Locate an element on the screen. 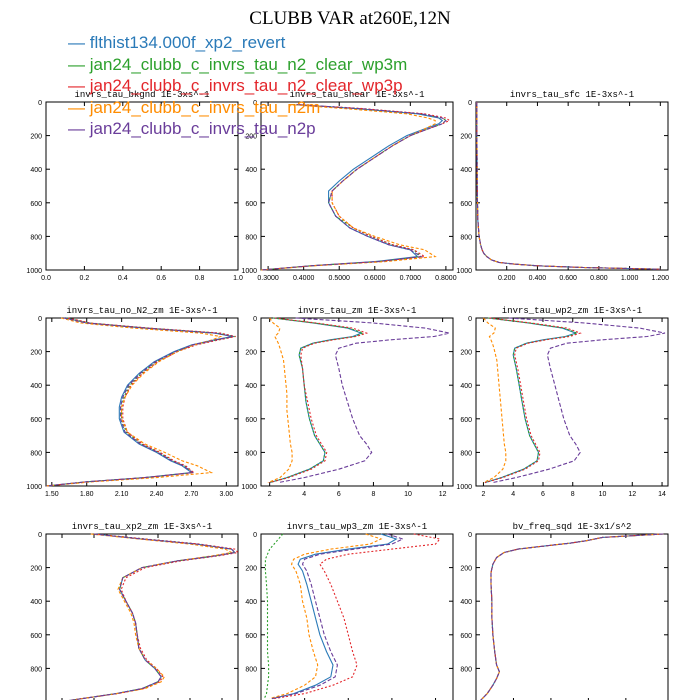 This screenshot has height=700, width=700. panel-title: bv_freq_sqd 1E-3x1/s^2 is located at coordinates (572, 527).